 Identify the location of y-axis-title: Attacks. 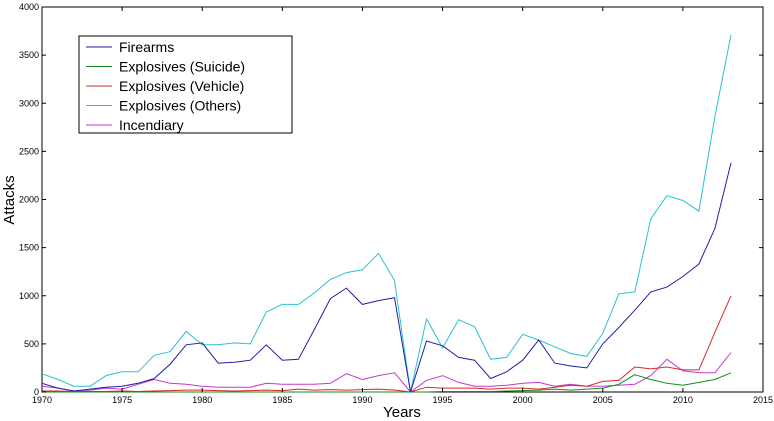
(9, 199).